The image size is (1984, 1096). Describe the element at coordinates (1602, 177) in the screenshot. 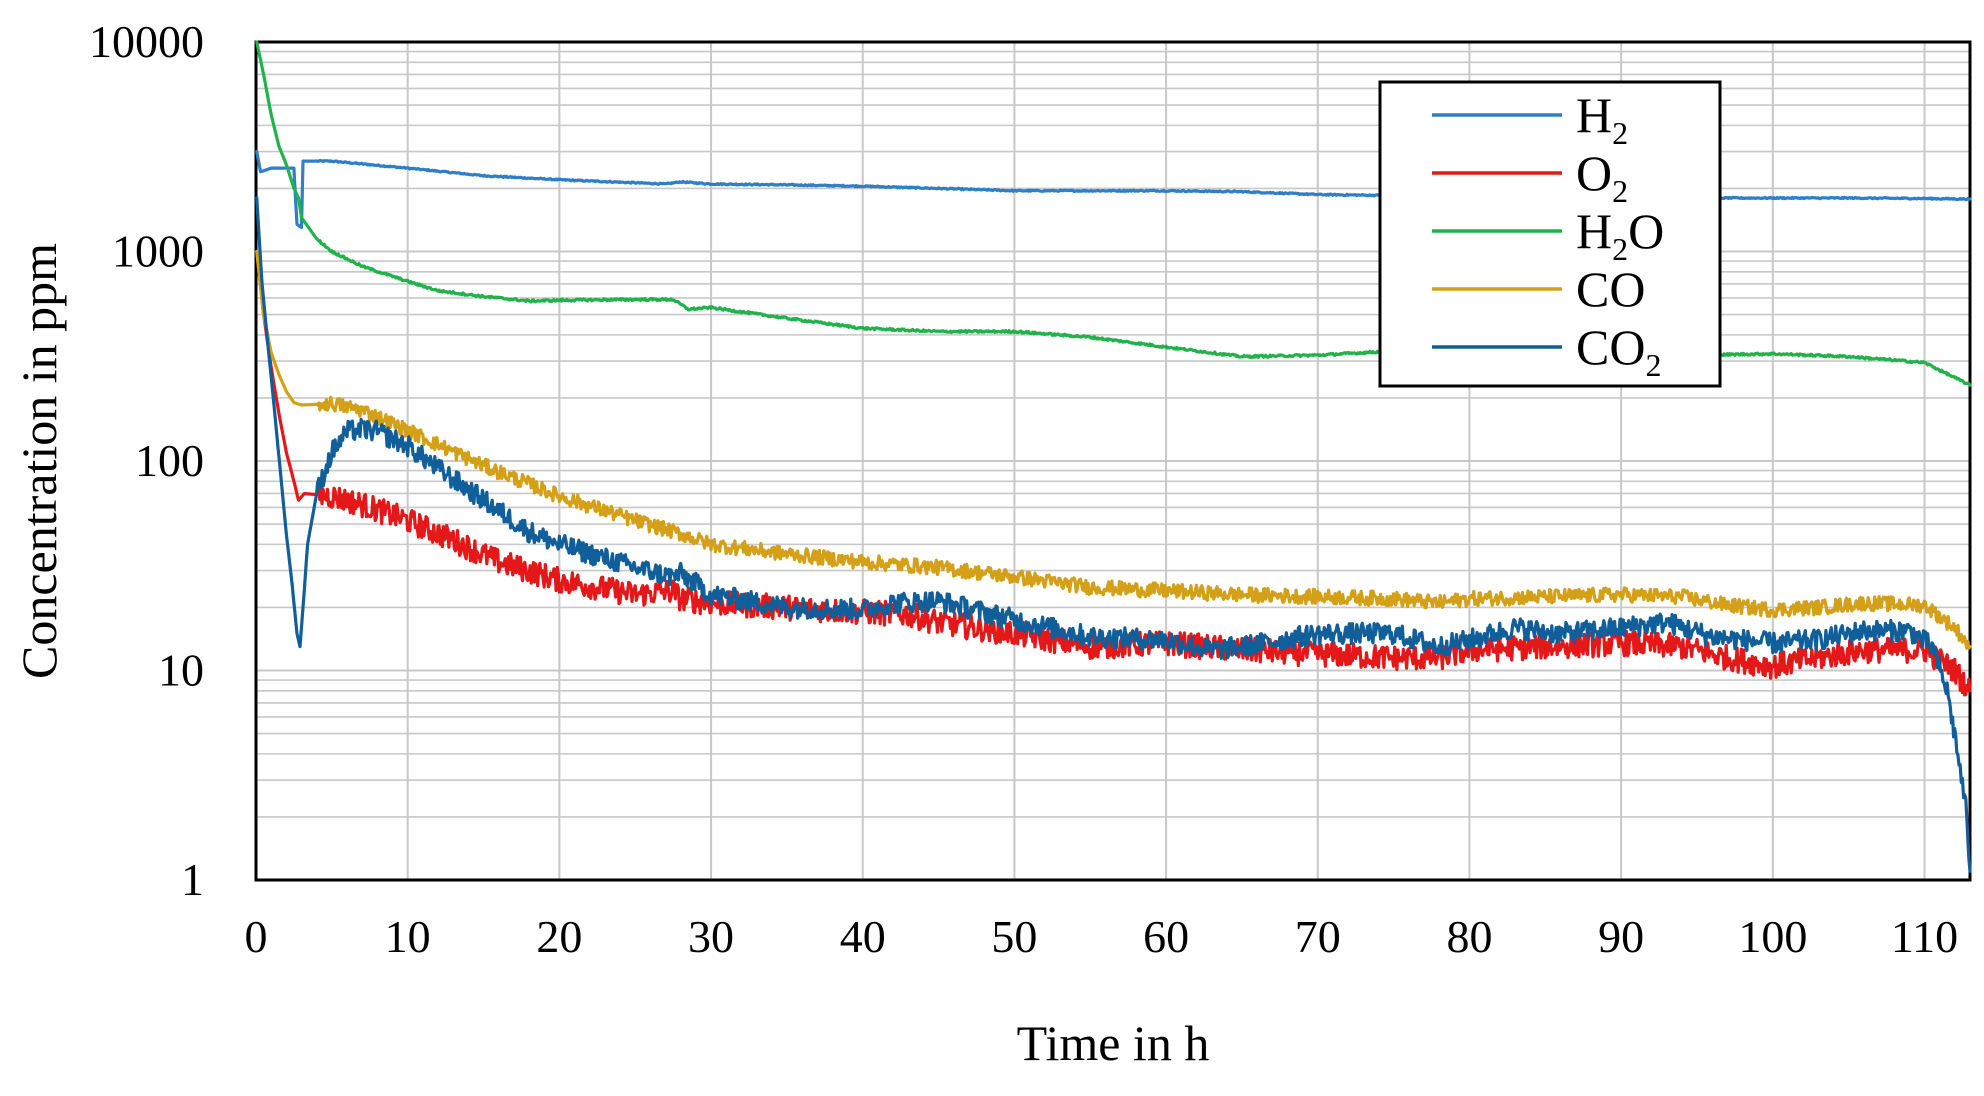

I see `legend-label-o2: O2` at that location.